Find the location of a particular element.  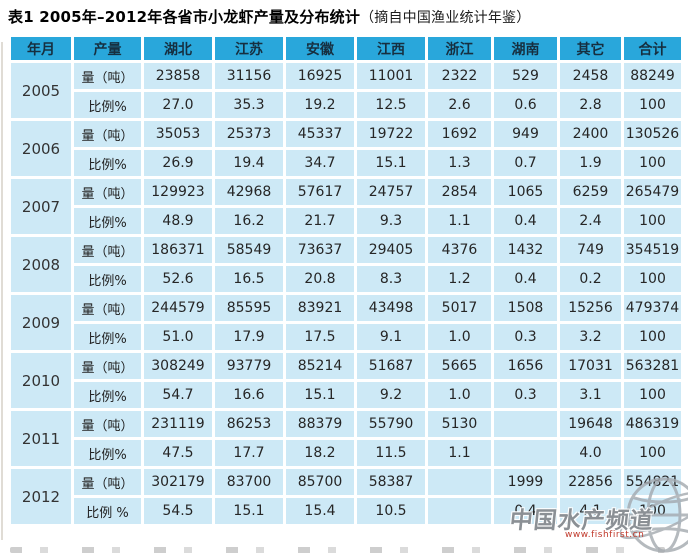

column-header-other: 其它 is located at coordinates (590, 48).